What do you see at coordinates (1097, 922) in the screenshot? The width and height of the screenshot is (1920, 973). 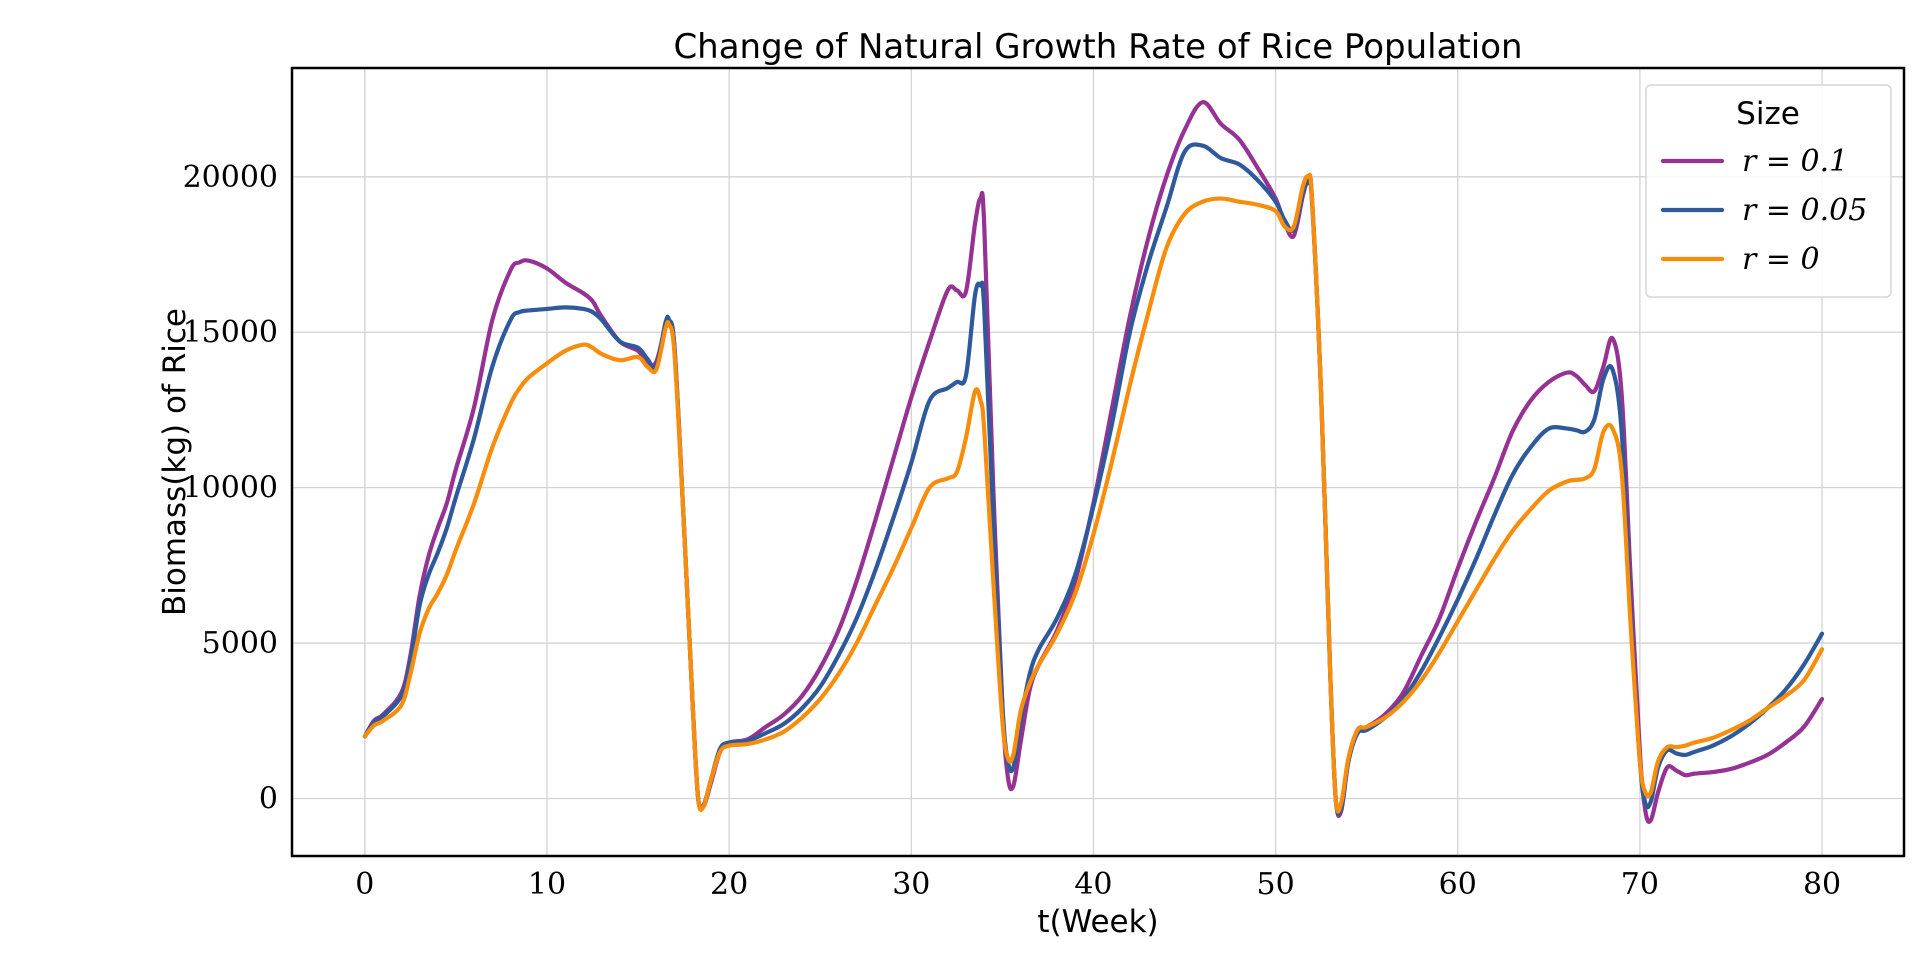 I see `x-axis-label: t(Week)` at bounding box center [1097, 922].